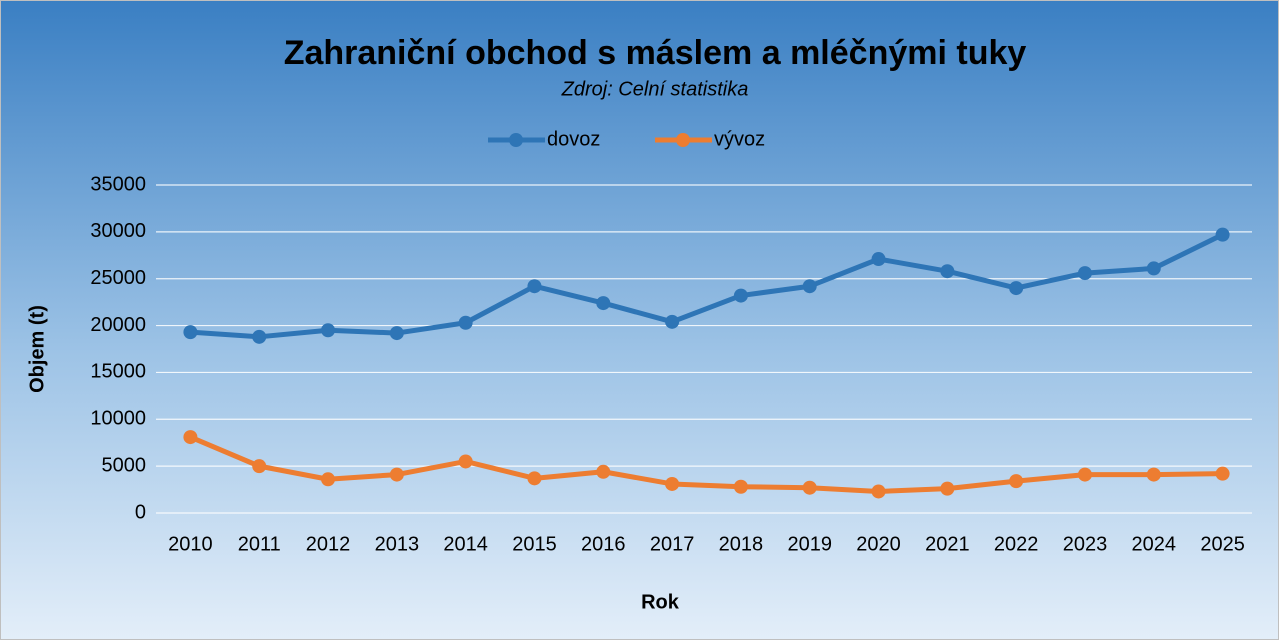 Image resolution: width=1279 pixels, height=640 pixels. Describe the element at coordinates (190, 544) in the screenshot. I see `x-tick-label: 2010` at that location.